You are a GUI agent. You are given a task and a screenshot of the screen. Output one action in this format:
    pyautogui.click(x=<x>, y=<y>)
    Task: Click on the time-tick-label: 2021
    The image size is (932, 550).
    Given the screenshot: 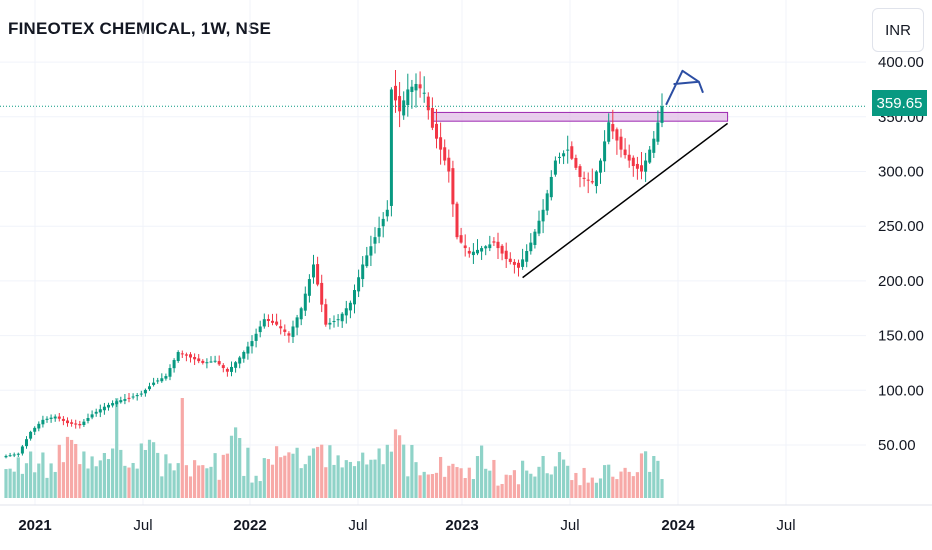 What is the action you would take?
    pyautogui.click(x=34, y=525)
    